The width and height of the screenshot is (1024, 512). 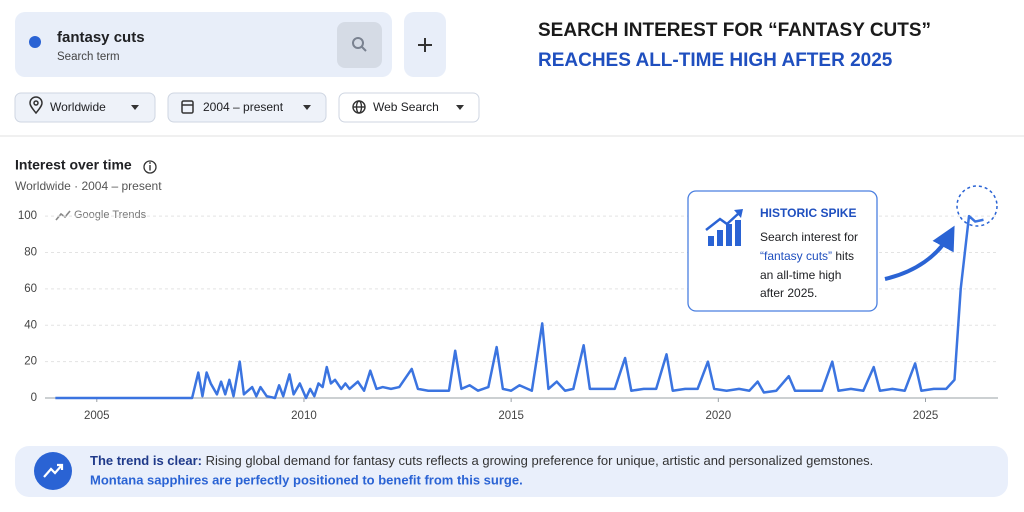 What do you see at coordinates (30, 362) in the screenshot?
I see `y-tick-label: 20` at bounding box center [30, 362].